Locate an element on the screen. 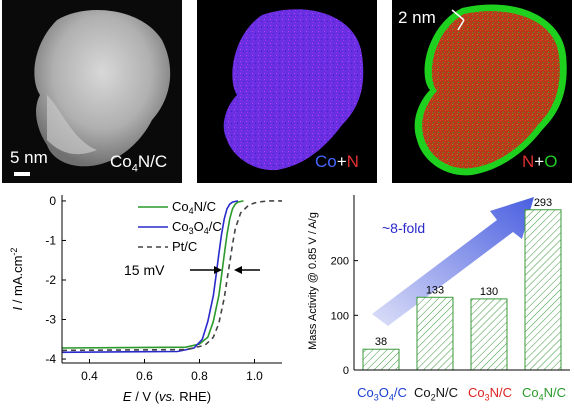 This screenshot has height=409, width=574. bar-y-axis-label: Mass Activity @ 0.85 V / A/g is located at coordinates (313, 281).